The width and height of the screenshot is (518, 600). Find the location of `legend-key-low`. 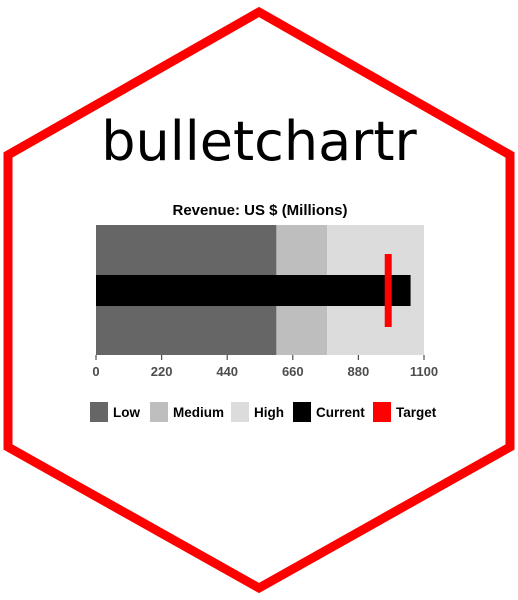

legend-key-low is located at coordinates (99, 412).